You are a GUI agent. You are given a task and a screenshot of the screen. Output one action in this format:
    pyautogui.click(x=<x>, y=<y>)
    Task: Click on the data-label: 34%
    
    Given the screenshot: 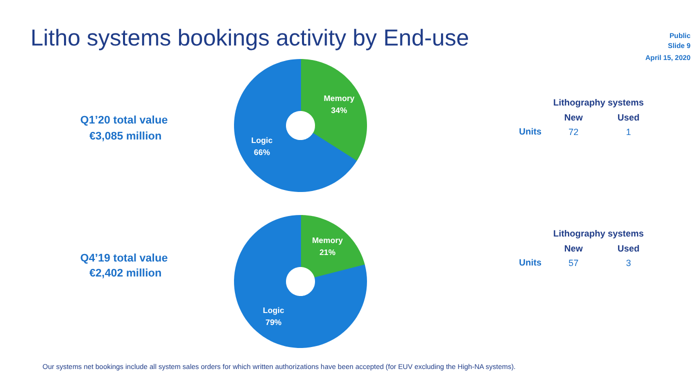 What is the action you would take?
    pyautogui.click(x=339, y=110)
    